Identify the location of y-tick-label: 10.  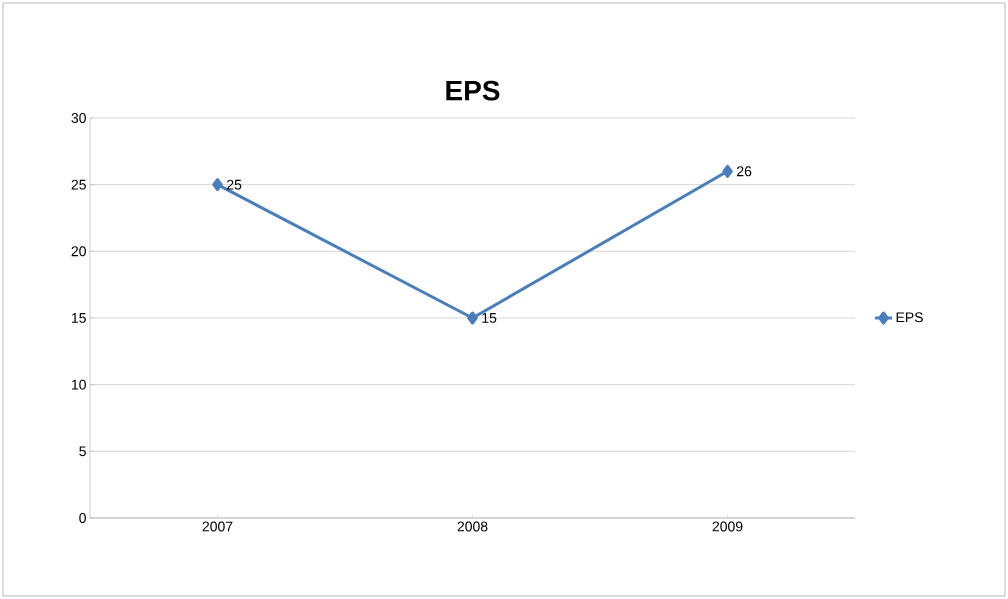
(78, 384).